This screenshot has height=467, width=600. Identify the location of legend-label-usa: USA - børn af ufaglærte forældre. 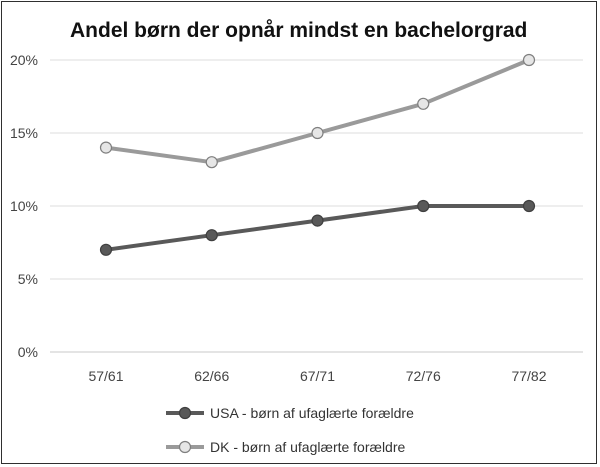
(312, 413).